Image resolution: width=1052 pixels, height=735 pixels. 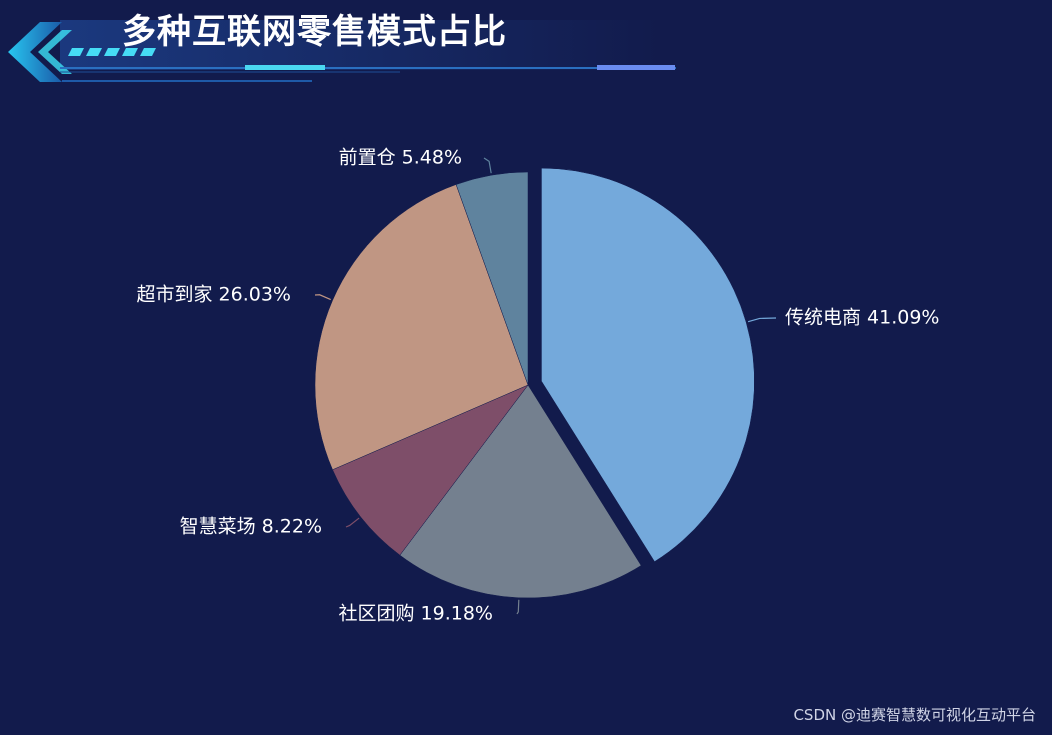 I want to click on slice-label-1: 社区团购 19.18%, so click(x=416, y=614).